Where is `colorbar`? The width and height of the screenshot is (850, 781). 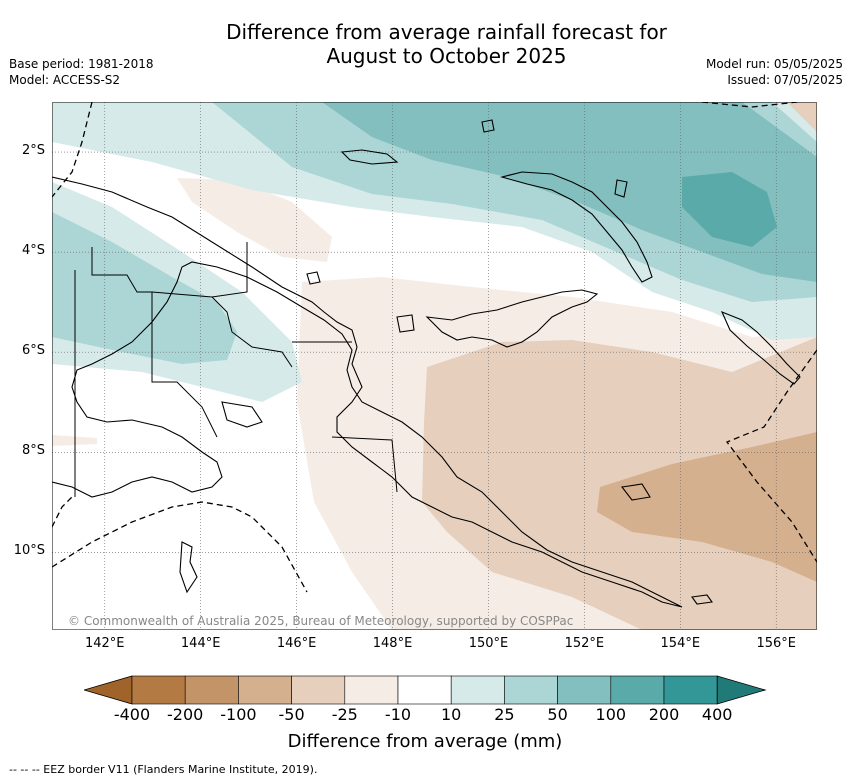 colorbar is located at coordinates (425, 690).